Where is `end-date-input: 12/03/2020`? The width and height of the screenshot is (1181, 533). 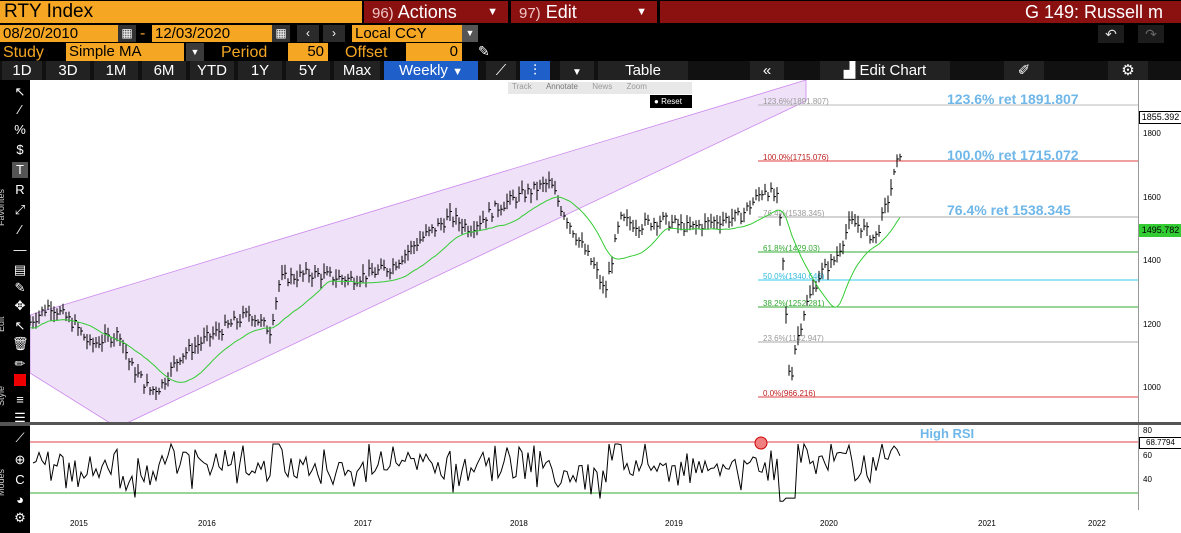
end-date-input: 12/03/2020 is located at coordinates (212, 33).